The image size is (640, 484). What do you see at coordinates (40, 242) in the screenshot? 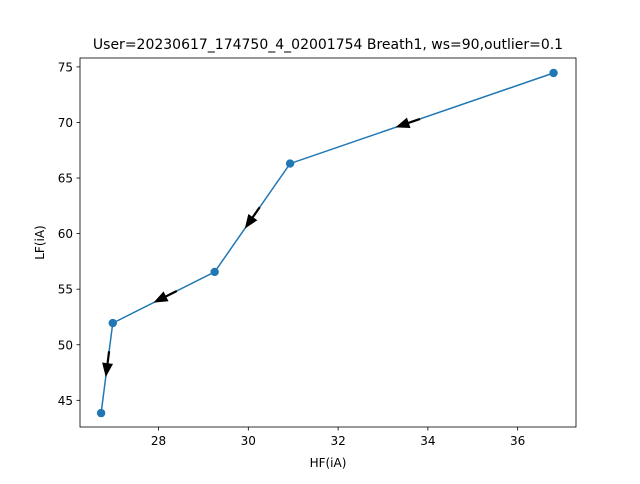
I see `y-axis-label: LF(iA)` at bounding box center [40, 242].